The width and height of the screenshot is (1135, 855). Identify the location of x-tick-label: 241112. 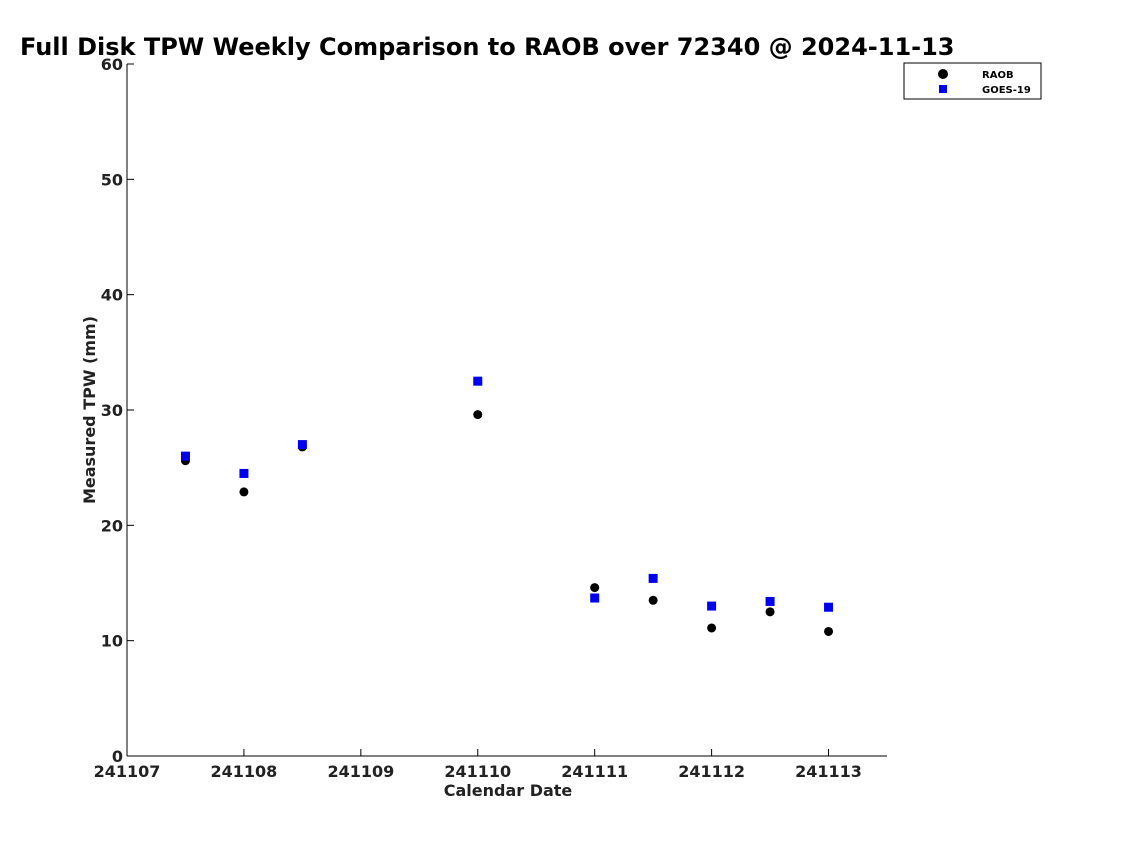
(711, 771).